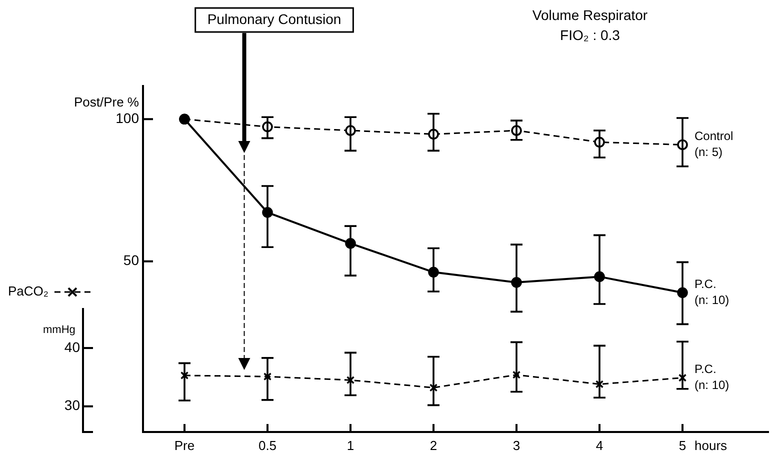 This screenshot has height=457, width=774. What do you see at coordinates (590, 34) in the screenshot?
I see `chart-subtitle: FIO₂ : 0.3` at bounding box center [590, 34].